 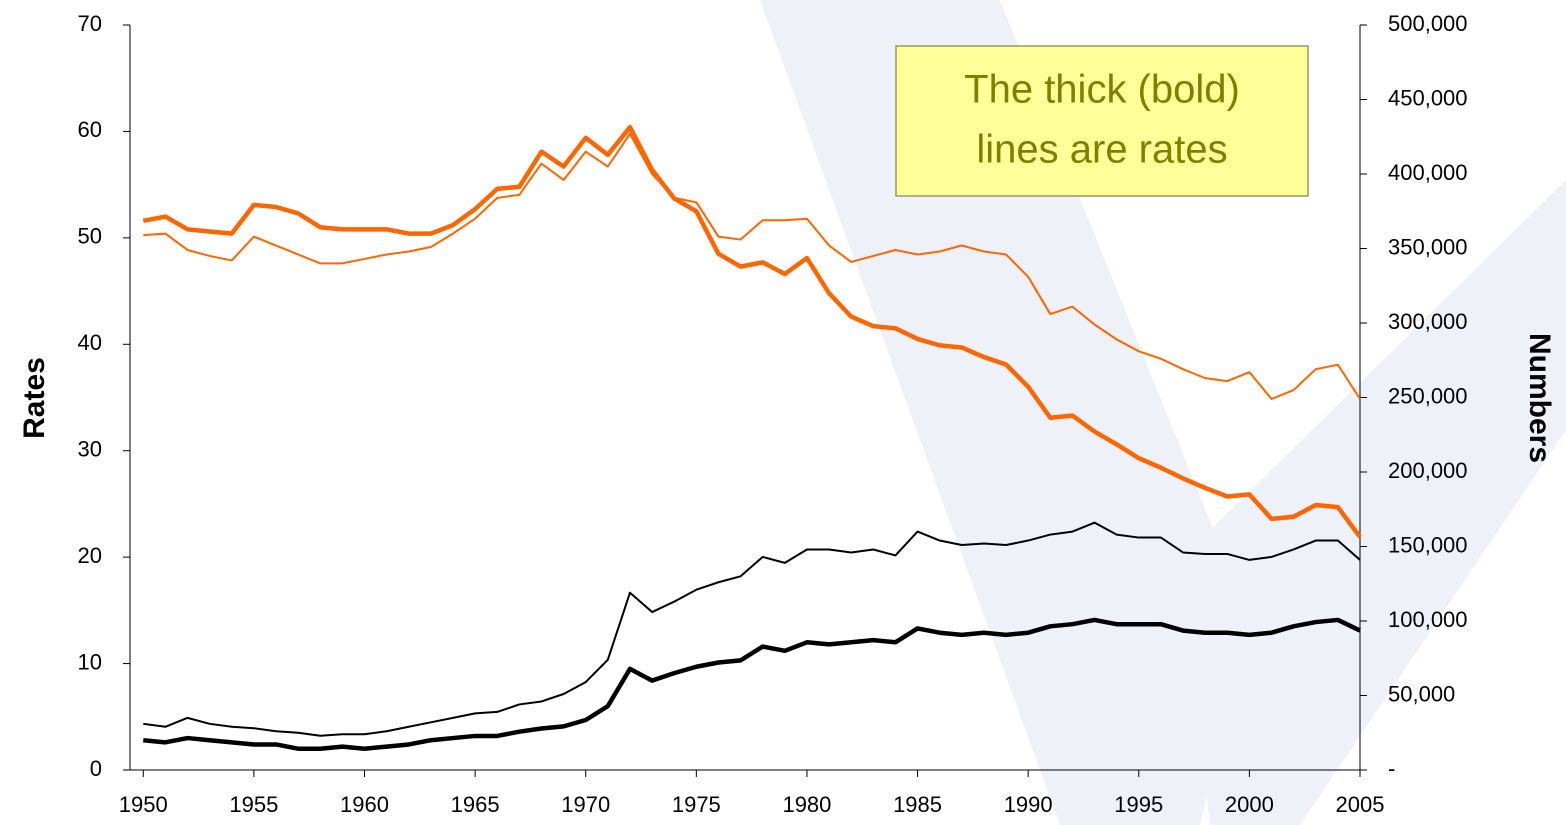 I want to click on x-tick-label: 1950, so click(x=143, y=804).